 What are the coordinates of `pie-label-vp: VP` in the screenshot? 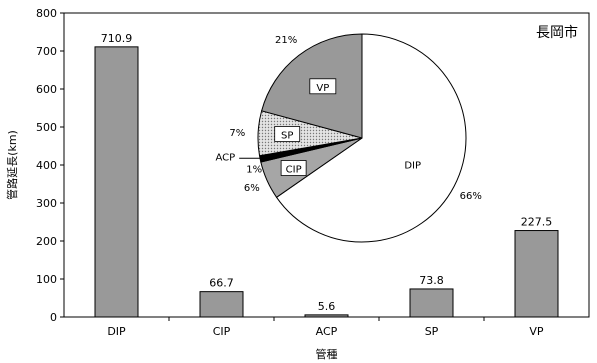 It's located at (322, 88).